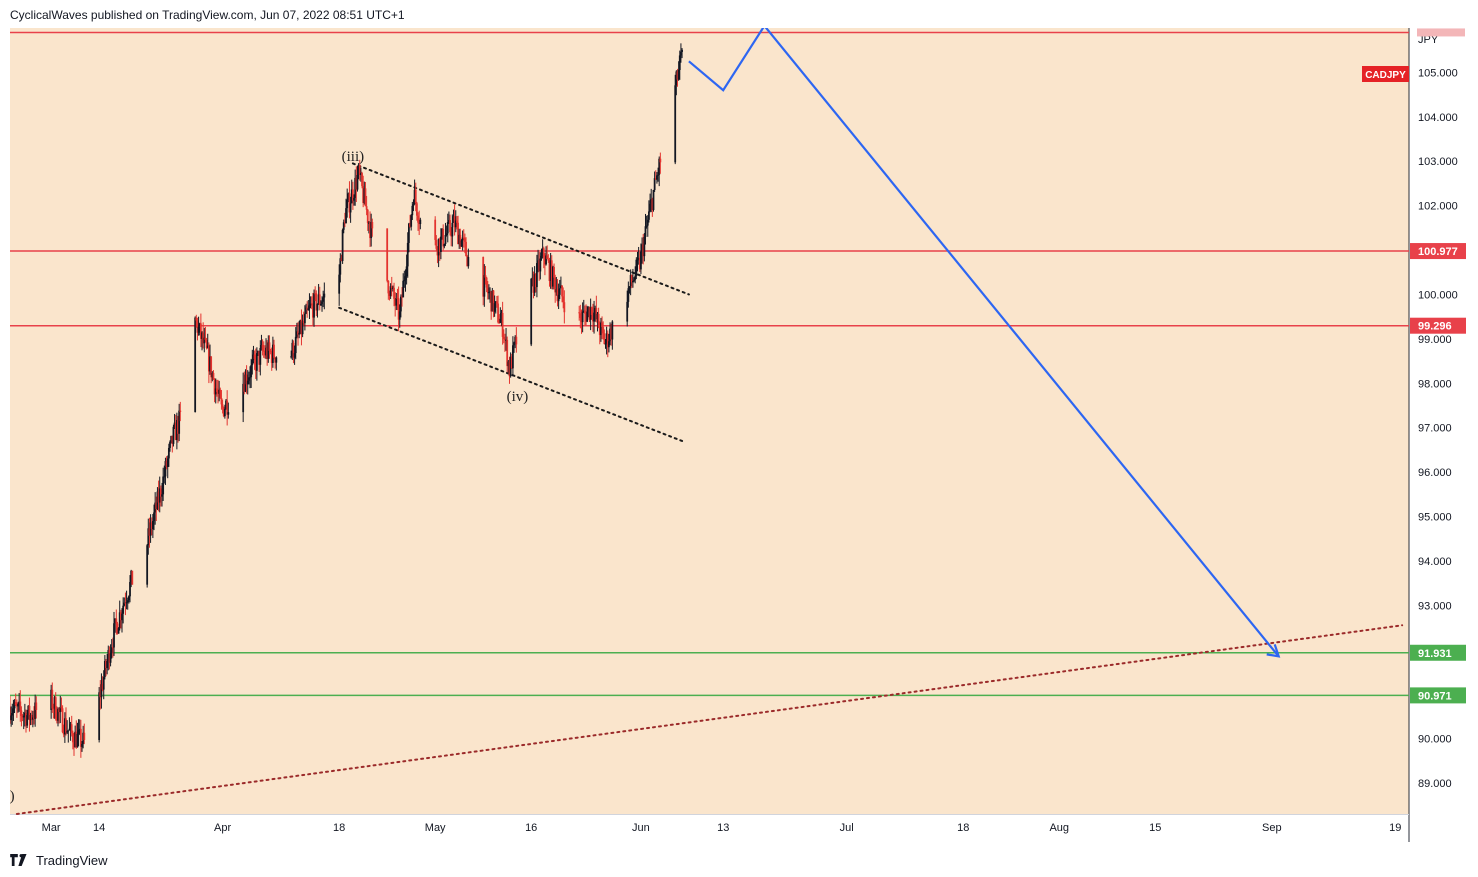 Image resolution: width=1478 pixels, height=877 pixels. What do you see at coordinates (353, 157) in the screenshot?
I see `wave-label: (iii)` at bounding box center [353, 157].